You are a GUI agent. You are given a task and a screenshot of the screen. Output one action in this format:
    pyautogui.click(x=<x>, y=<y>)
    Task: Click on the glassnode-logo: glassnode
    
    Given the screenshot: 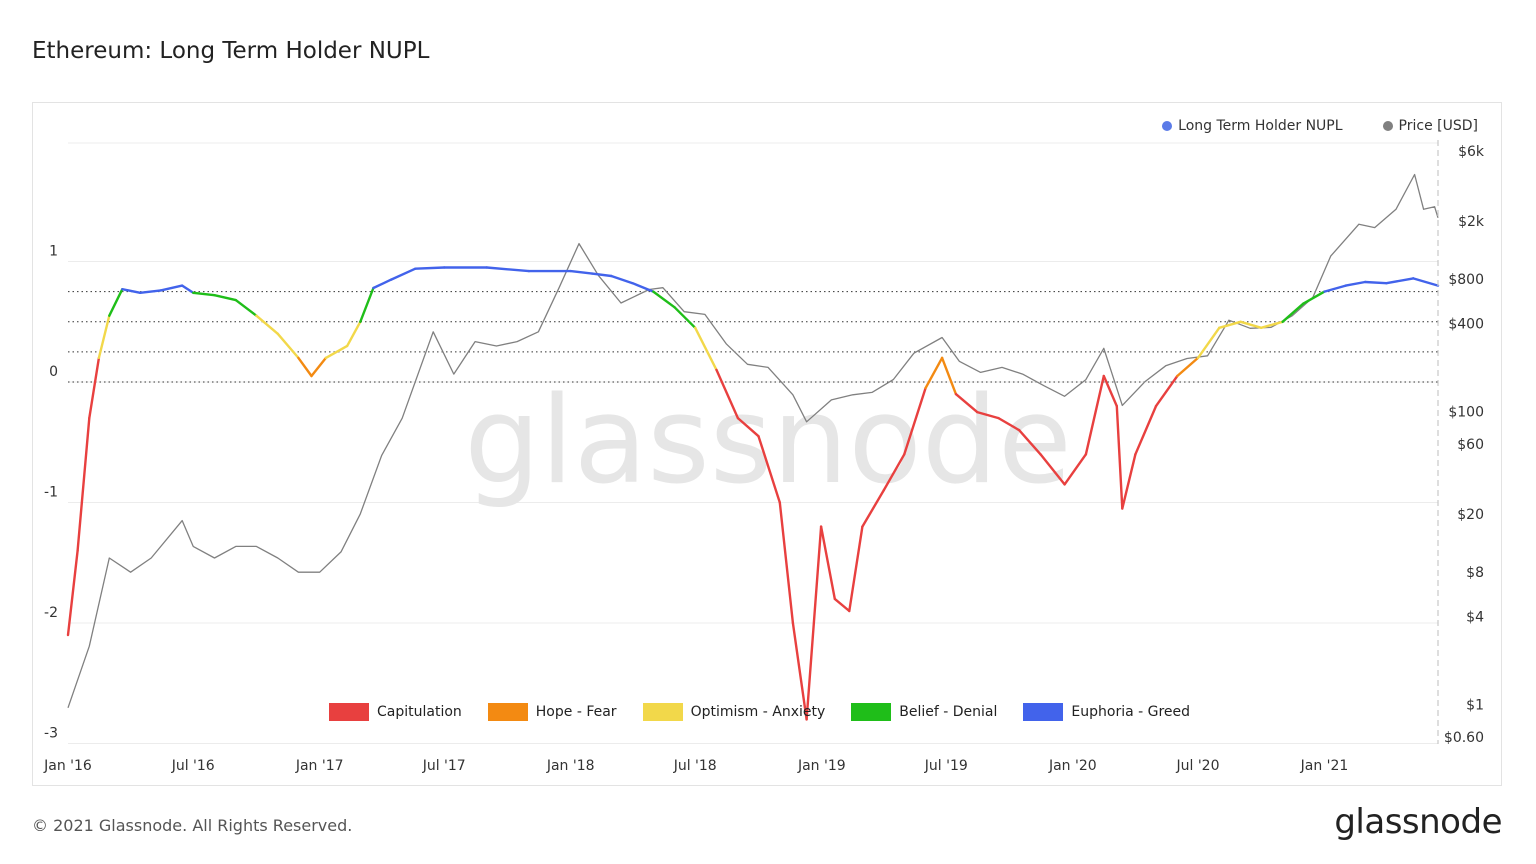 What is the action you would take?
    pyautogui.click(x=1418, y=822)
    